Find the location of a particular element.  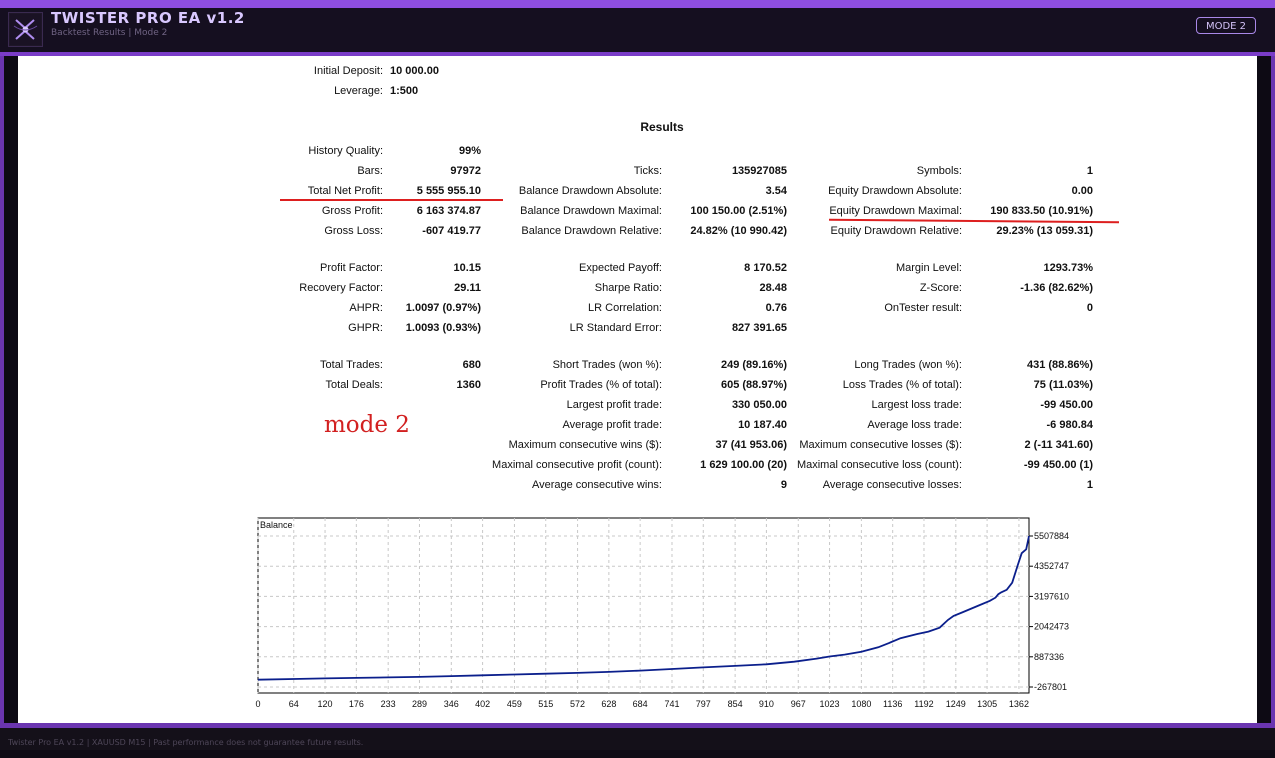

maximal-consecutive-profit-value: 1 629 100.00 (20) is located at coordinates (743, 465).